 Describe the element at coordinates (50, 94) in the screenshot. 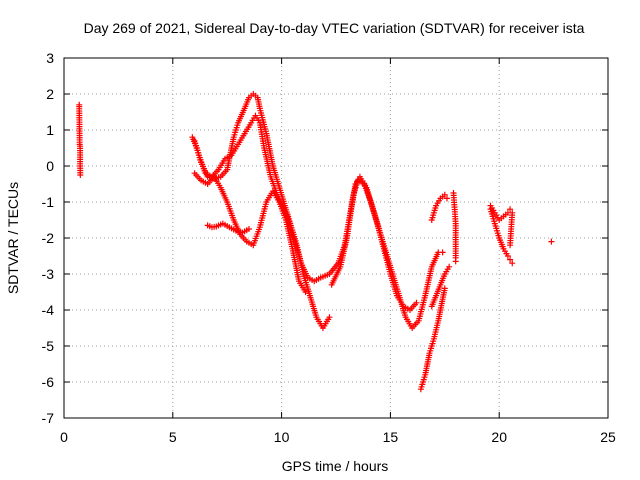

I see `y-tick-label: 2` at that location.